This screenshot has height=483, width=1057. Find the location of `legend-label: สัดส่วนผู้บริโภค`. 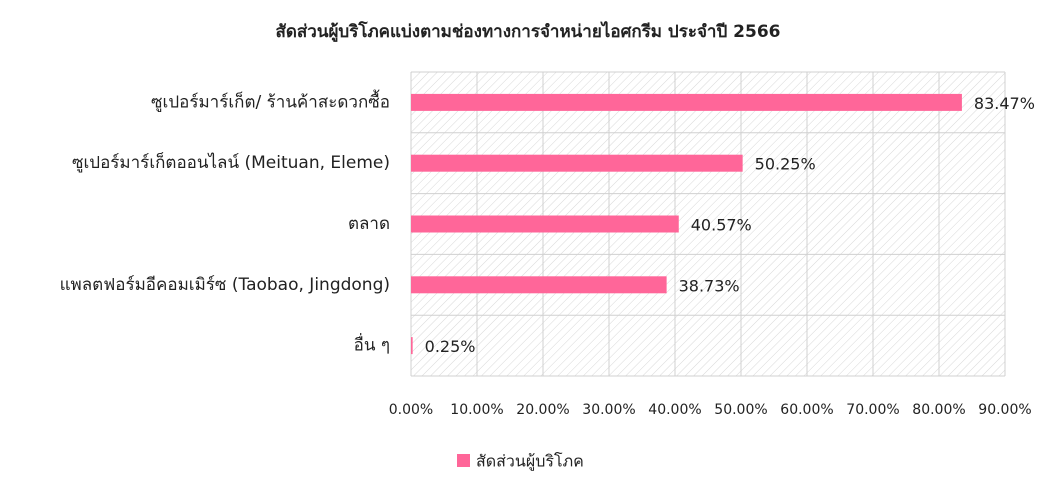

legend-label: สัดส่วนผู้บริโภค is located at coordinates (530, 462).